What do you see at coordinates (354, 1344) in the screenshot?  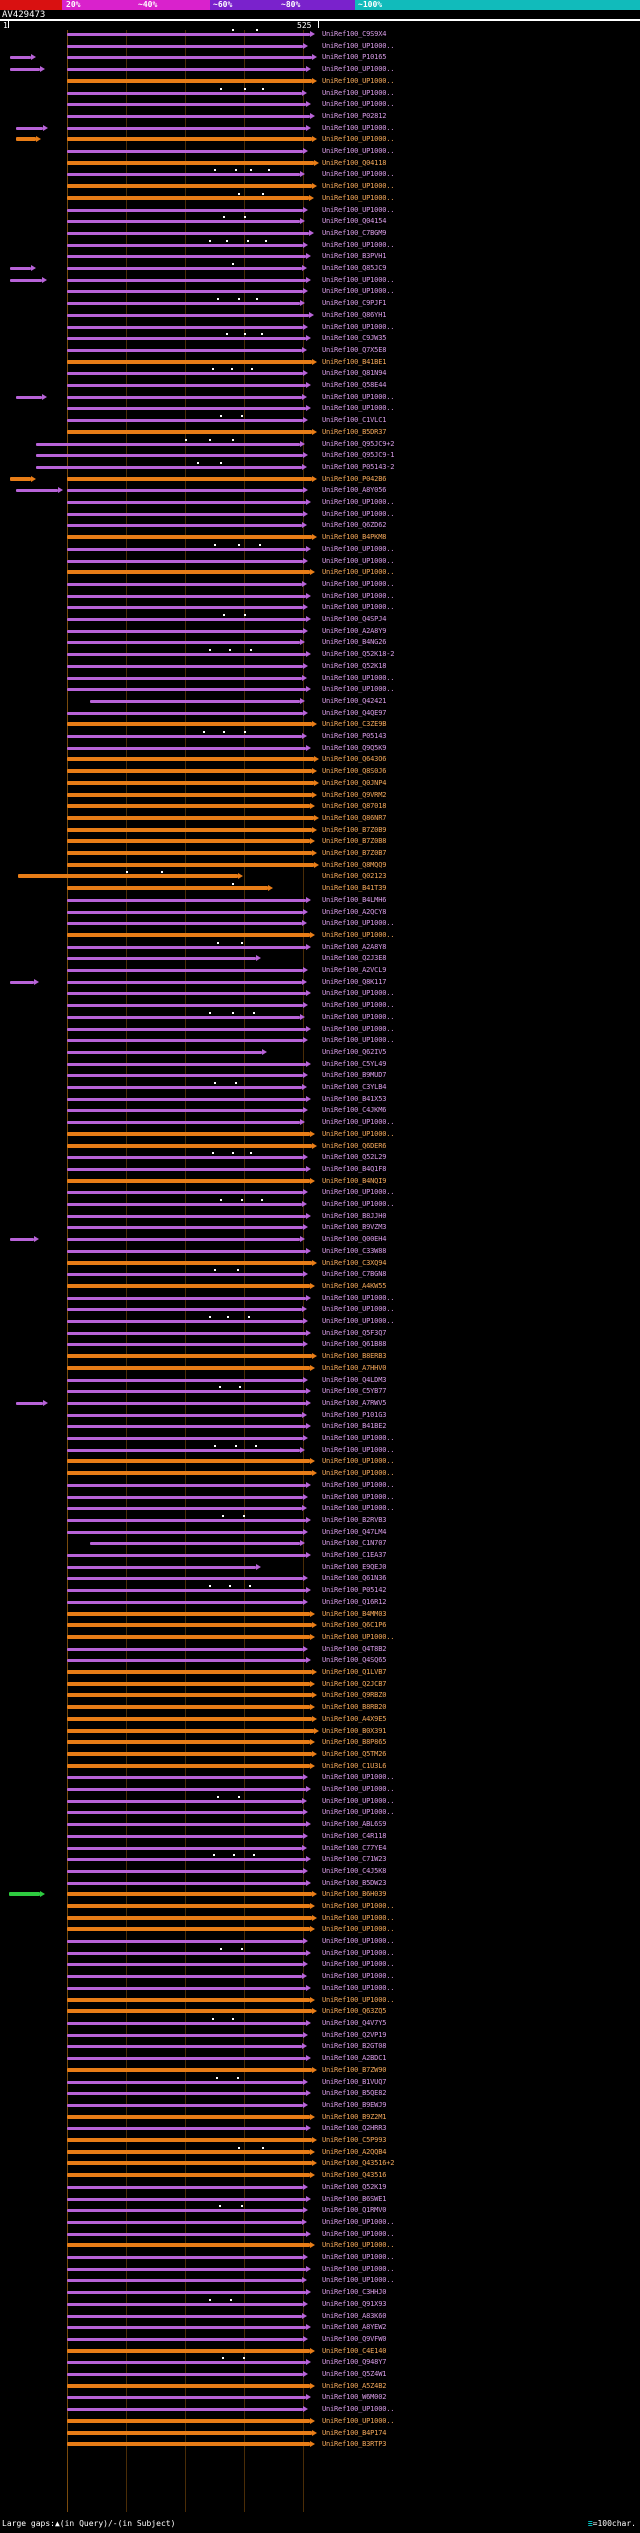 I see `hit-label: UniRef100_Q61B88` at bounding box center [354, 1344].